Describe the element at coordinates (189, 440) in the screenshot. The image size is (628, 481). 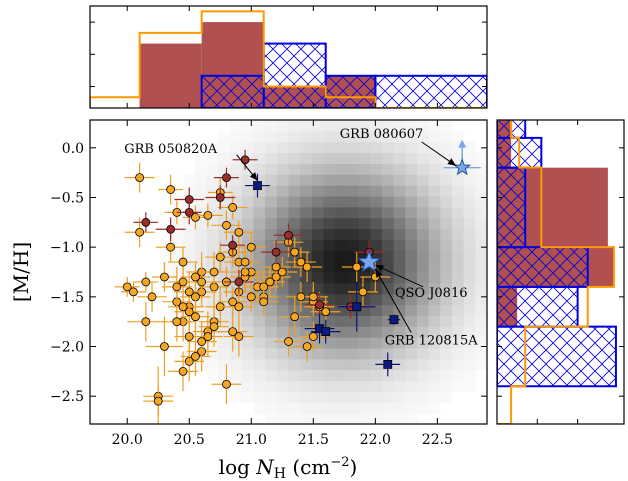
I see `x-tick-label: 20.5` at that location.